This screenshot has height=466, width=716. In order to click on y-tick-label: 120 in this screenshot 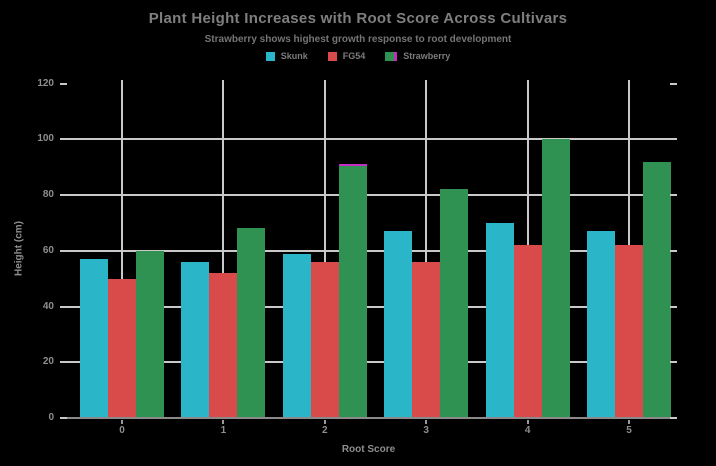, I will do `click(45, 83)`.